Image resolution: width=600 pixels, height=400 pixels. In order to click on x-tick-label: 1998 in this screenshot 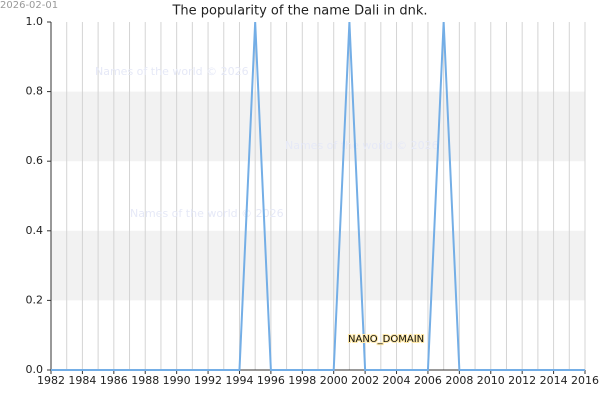, I will do `click(302, 380)`.